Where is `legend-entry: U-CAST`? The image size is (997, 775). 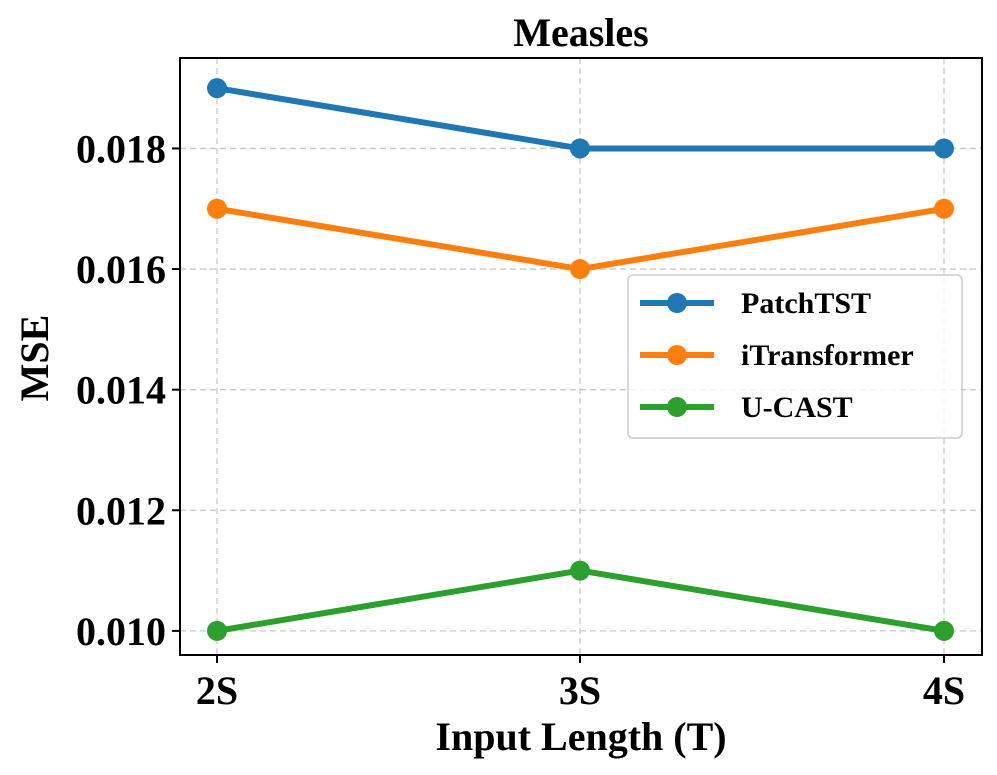
legend-entry: U-CAST is located at coordinates (746, 407).